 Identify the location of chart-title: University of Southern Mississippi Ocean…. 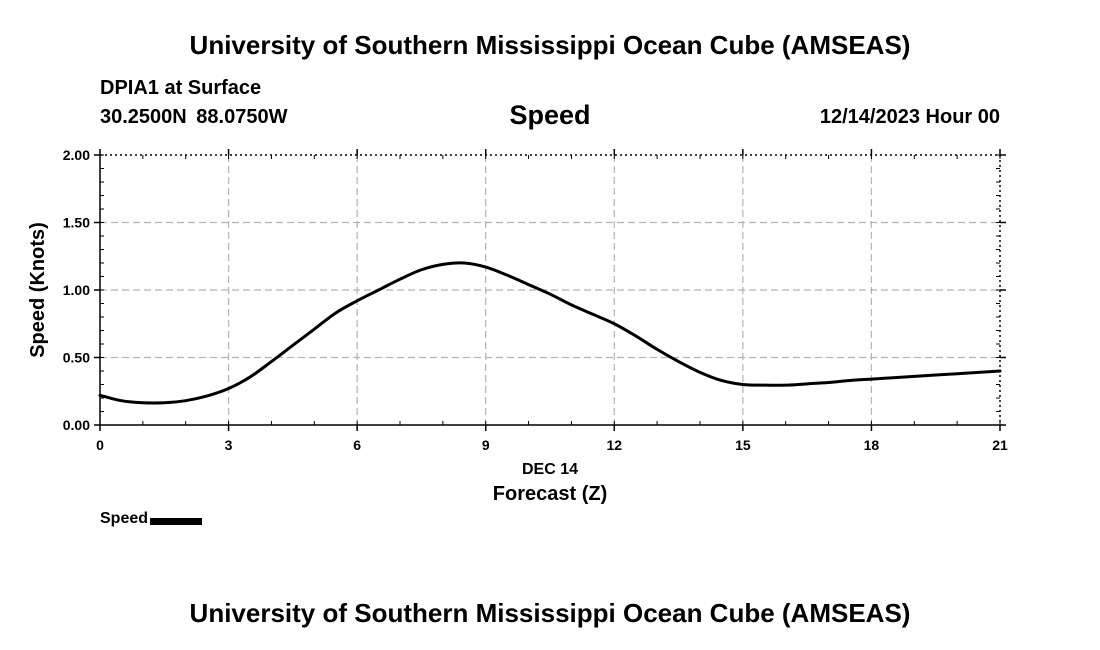
(550, 45).